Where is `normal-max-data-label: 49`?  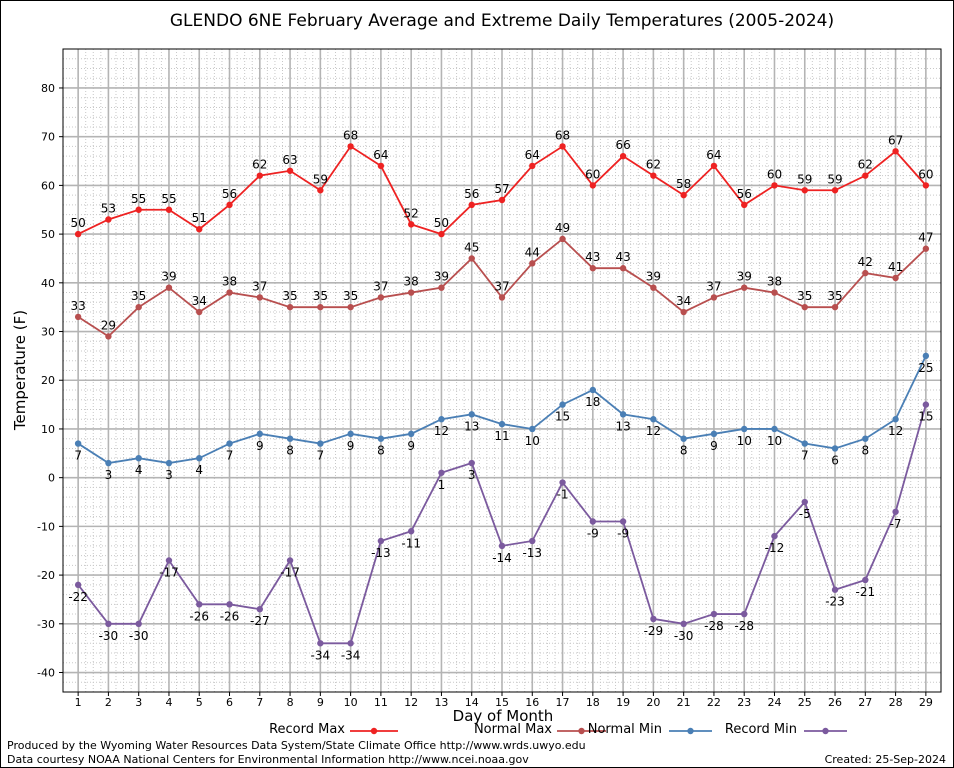 normal-max-data-label: 49 is located at coordinates (562, 228).